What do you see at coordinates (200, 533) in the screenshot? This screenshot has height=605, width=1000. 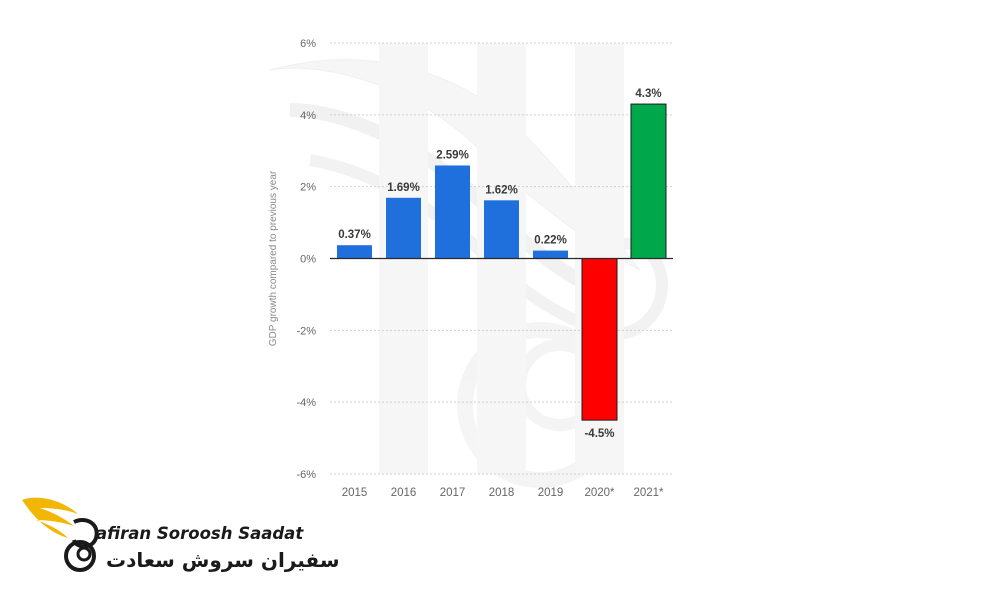 I see `logo-name-latin: afiran Soroosh Saadat` at bounding box center [200, 533].